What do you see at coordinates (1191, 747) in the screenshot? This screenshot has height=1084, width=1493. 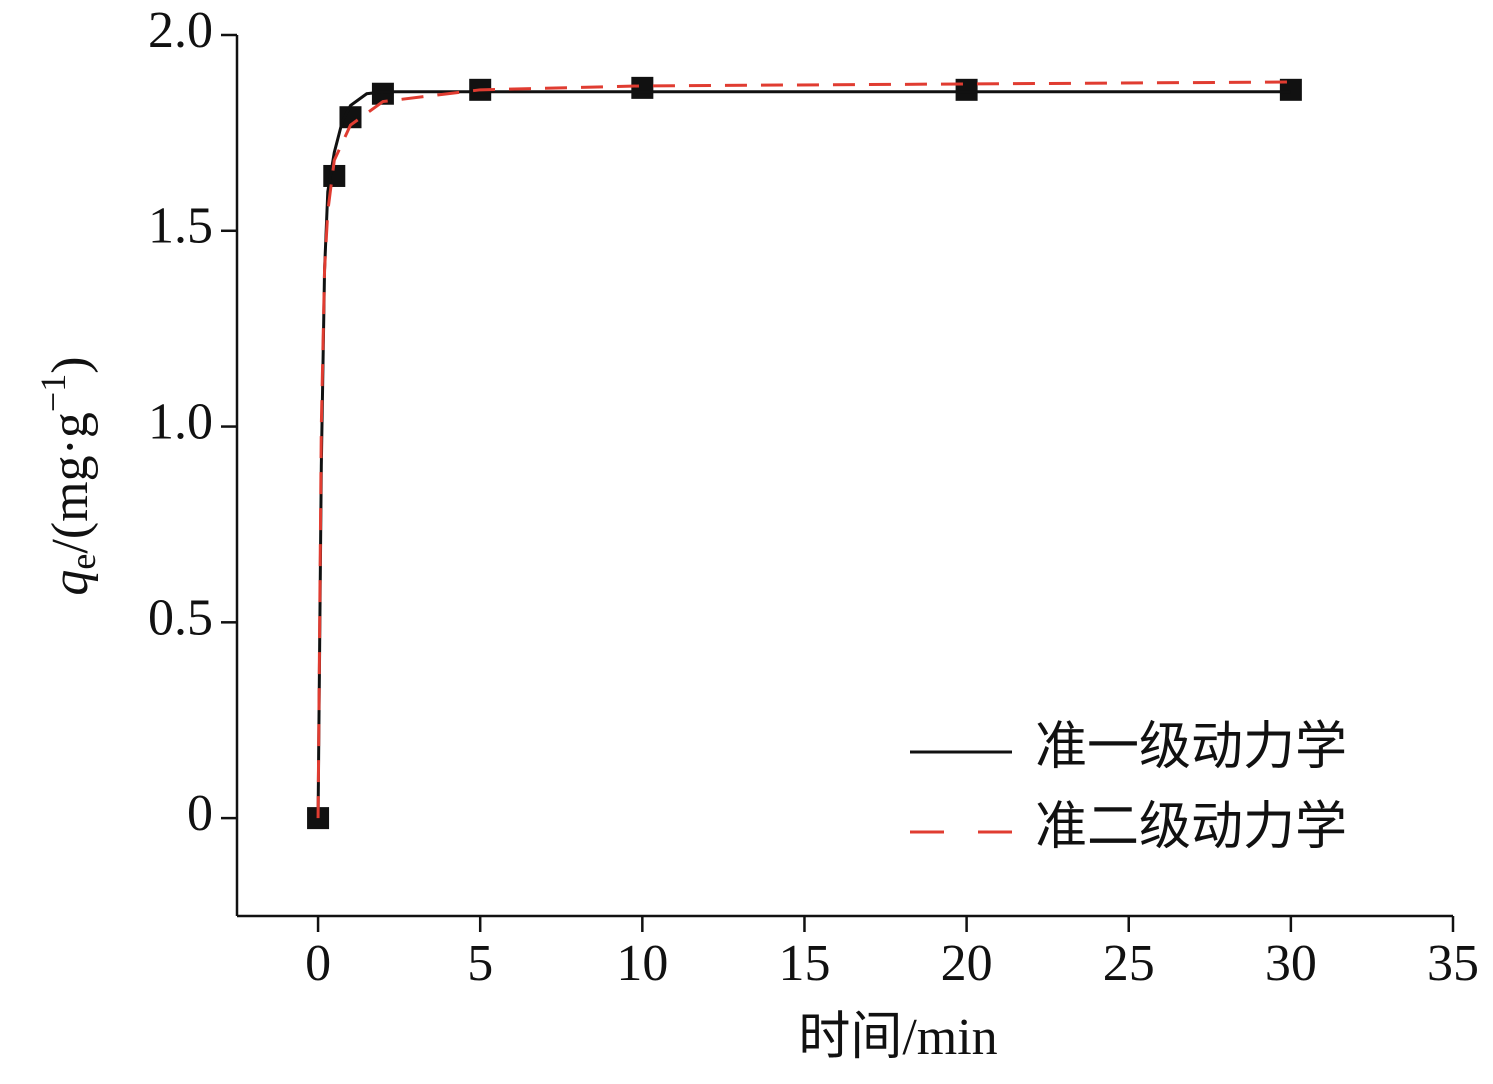 I see `legend-label: 准一级动力学` at bounding box center [1191, 747].